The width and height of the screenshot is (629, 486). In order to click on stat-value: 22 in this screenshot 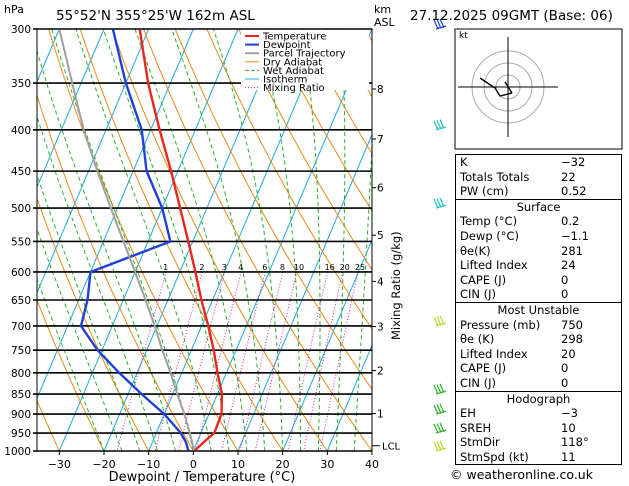, I will do `click(568, 176)`.